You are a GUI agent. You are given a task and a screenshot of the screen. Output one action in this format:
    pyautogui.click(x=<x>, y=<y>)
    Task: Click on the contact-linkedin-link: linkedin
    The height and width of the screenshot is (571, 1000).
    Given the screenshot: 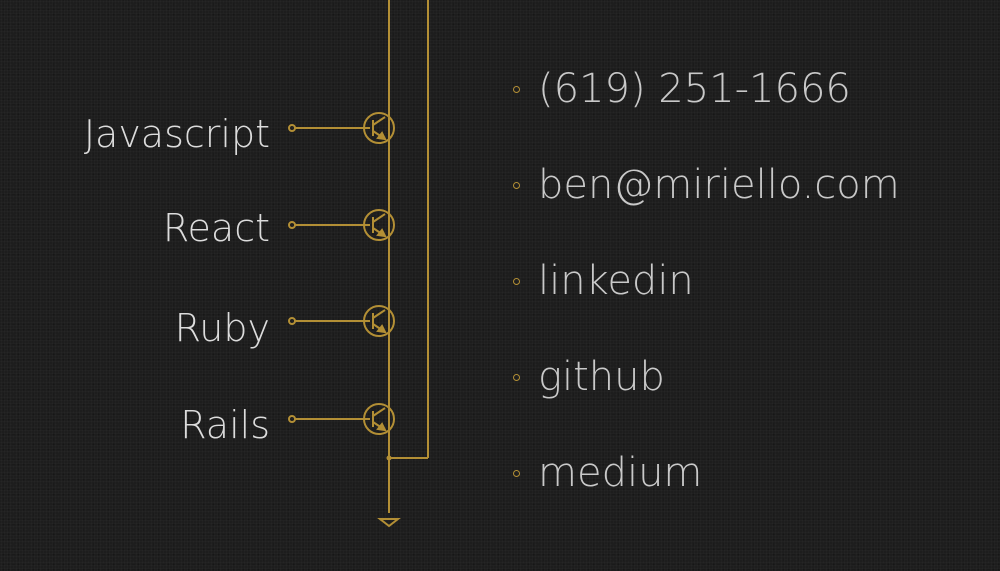 What is the action you would take?
    pyautogui.click(x=603, y=281)
    